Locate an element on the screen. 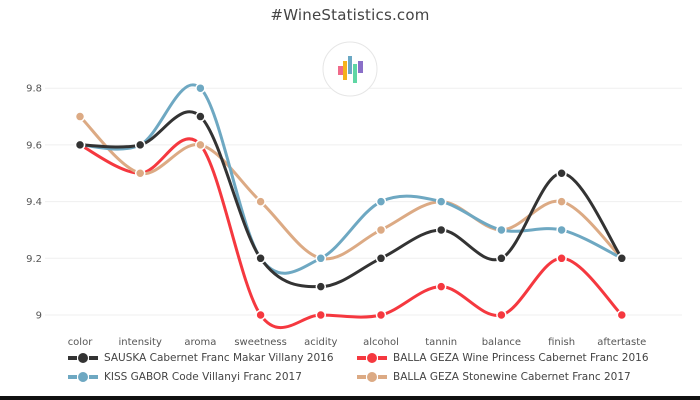 The height and width of the screenshot is (400, 700). bottom-border is located at coordinates (350, 398).